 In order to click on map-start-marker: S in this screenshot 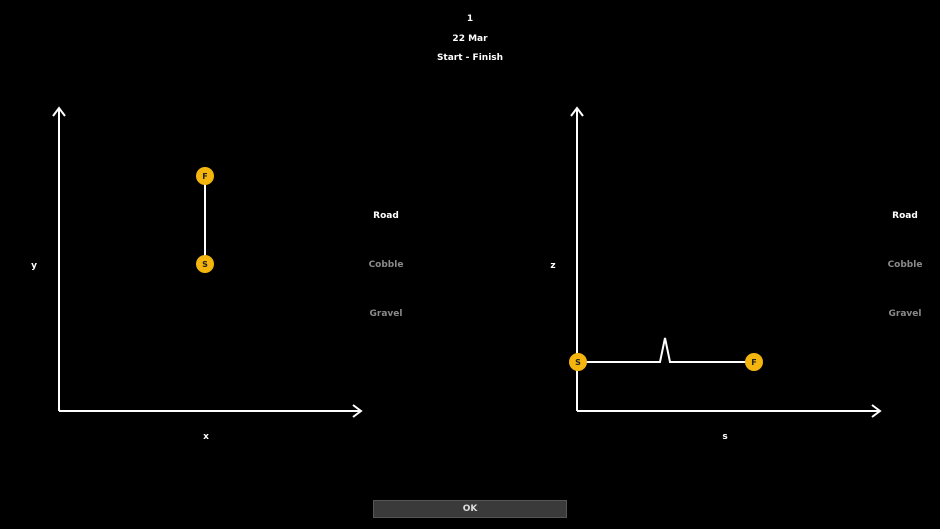, I will do `click(205, 264)`.